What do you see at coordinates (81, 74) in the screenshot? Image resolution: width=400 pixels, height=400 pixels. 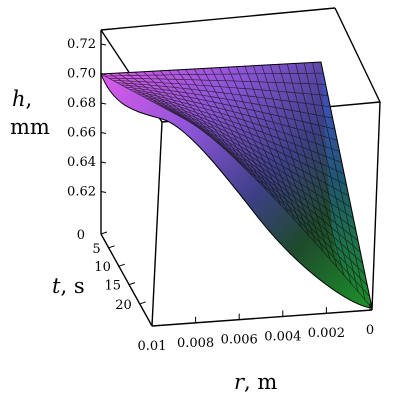 I see `h-tick-label: 0.70` at bounding box center [81, 74].